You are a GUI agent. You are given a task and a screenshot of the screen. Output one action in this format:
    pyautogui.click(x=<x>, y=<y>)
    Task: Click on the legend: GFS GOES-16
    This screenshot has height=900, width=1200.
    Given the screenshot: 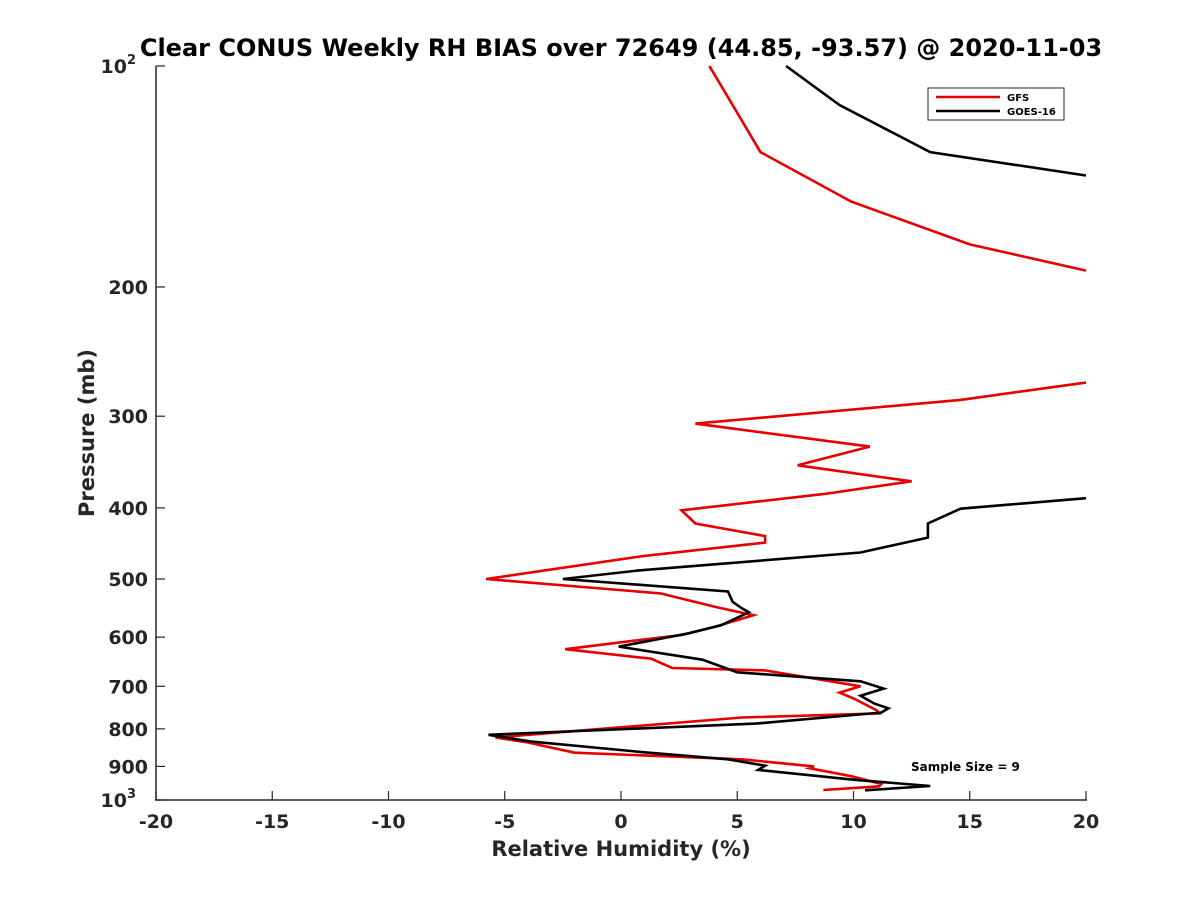 What is the action you would take?
    pyautogui.click(x=996, y=104)
    